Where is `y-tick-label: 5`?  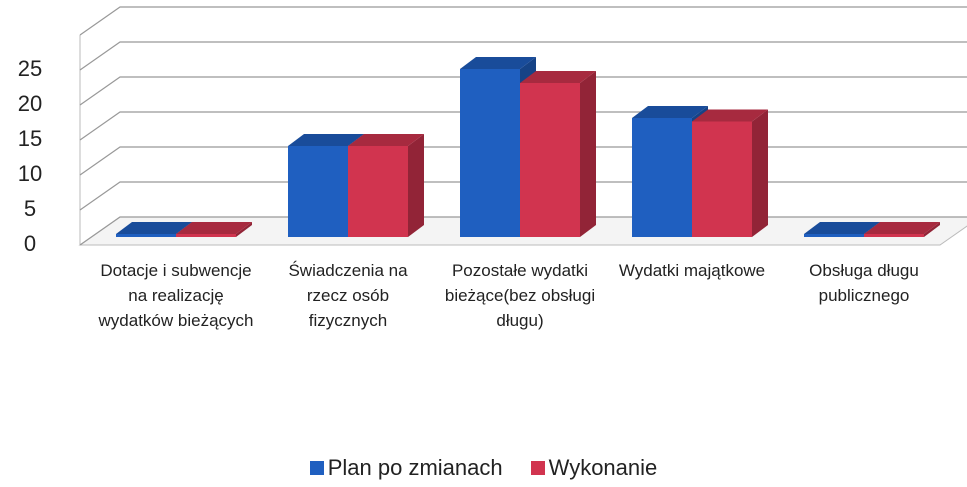 y-tick-label: 5 is located at coordinates (30, 208).